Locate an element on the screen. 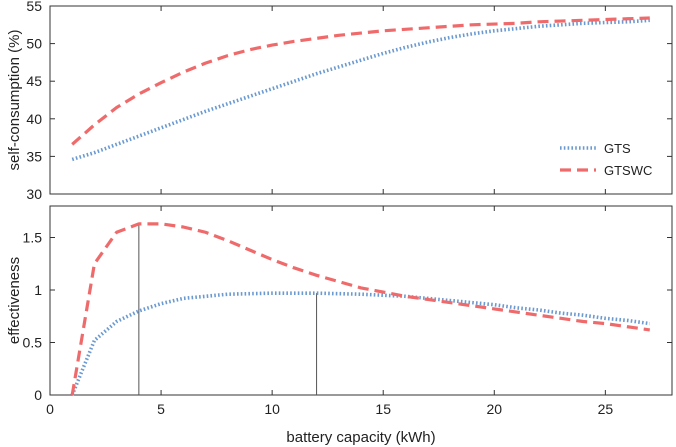 This screenshot has width=676, height=447. top-y-axis-title: self-consumption (%) is located at coordinates (14, 100).